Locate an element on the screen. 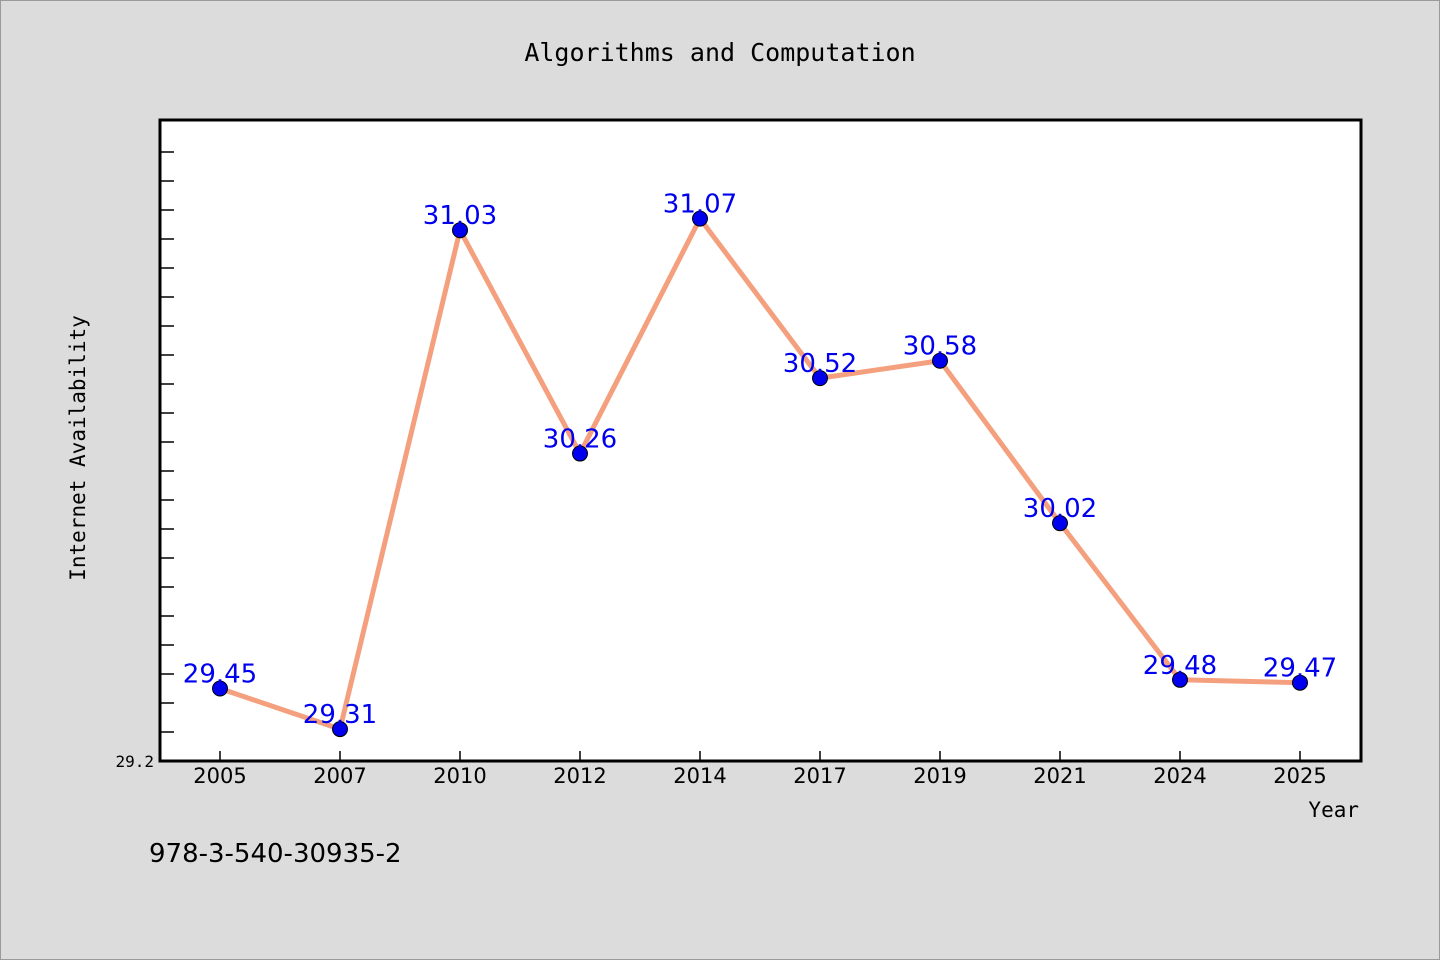  data-label: 30.02 is located at coordinates (1060, 509).